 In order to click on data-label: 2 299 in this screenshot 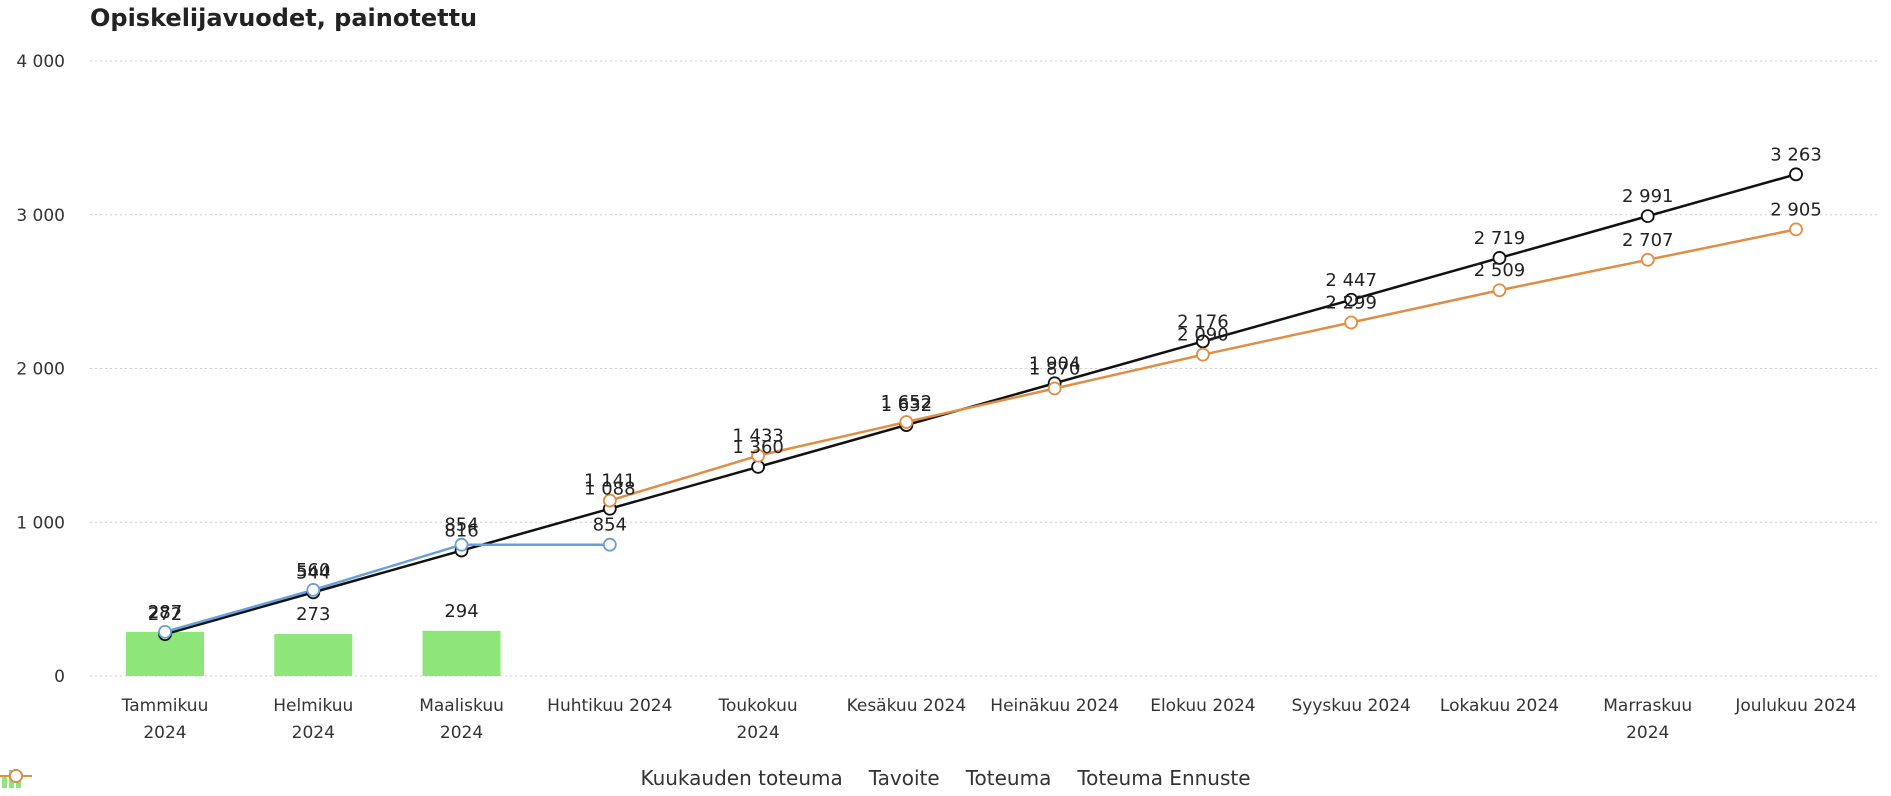, I will do `click(1351, 303)`.